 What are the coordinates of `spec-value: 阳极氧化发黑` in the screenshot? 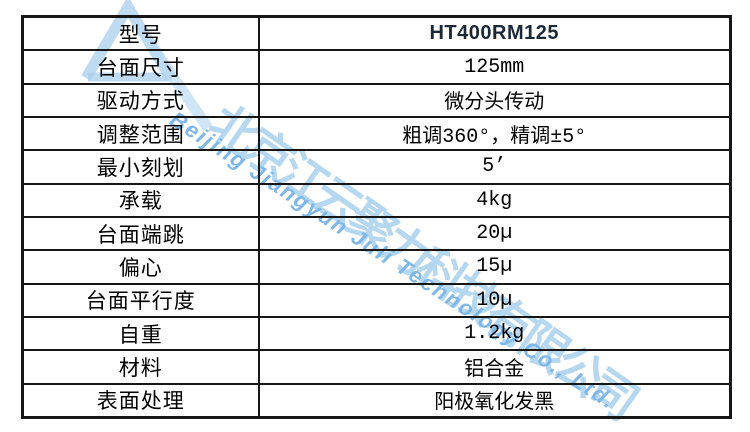 It's located at (494, 400).